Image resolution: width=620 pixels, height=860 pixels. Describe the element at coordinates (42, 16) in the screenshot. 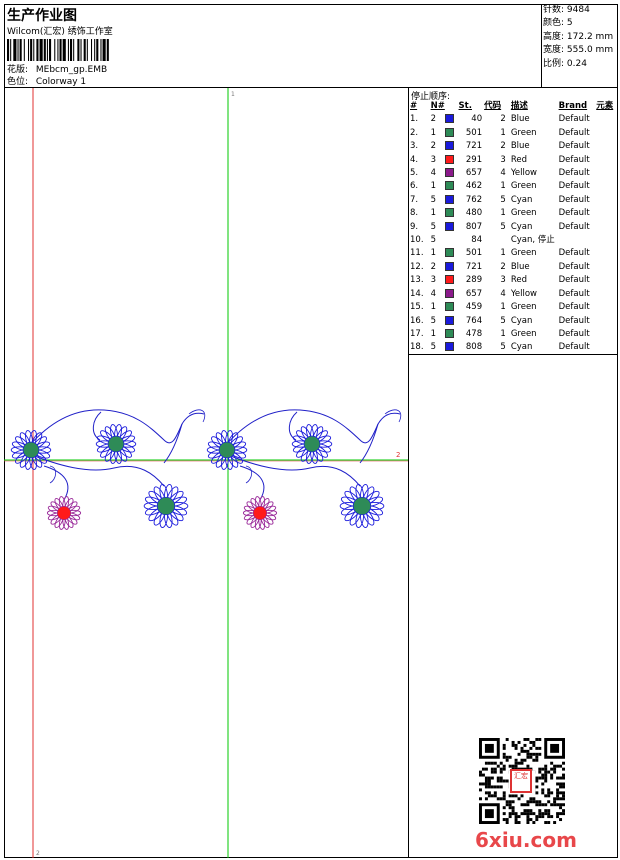

I see `page-title: 生产作业图` at that location.